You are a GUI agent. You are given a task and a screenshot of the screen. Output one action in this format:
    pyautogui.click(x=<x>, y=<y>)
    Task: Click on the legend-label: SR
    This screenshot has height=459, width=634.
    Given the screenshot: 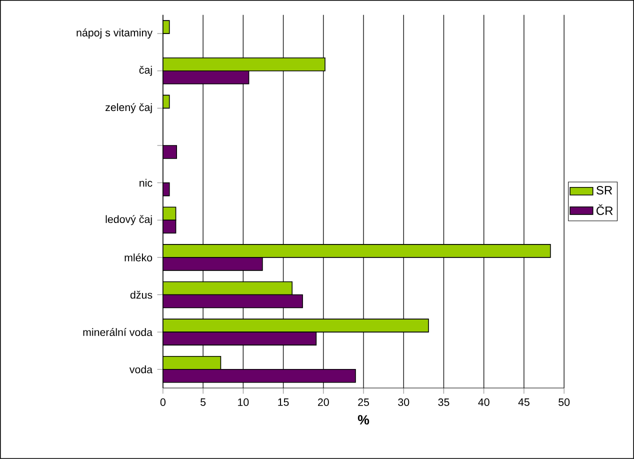 What is the action you would take?
    pyautogui.click(x=604, y=190)
    